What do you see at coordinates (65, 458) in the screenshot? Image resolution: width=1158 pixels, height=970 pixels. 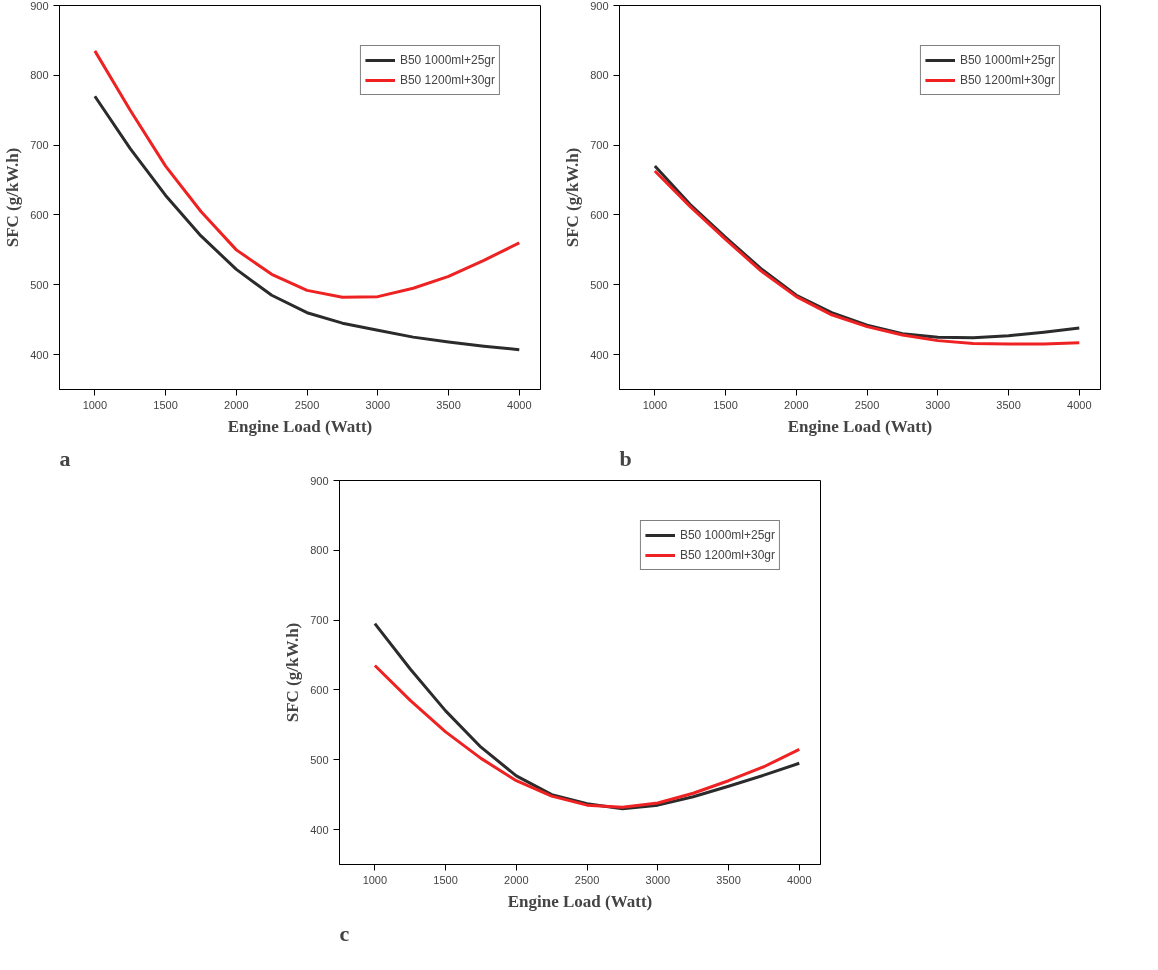 I see `text: a` at bounding box center [65, 458].